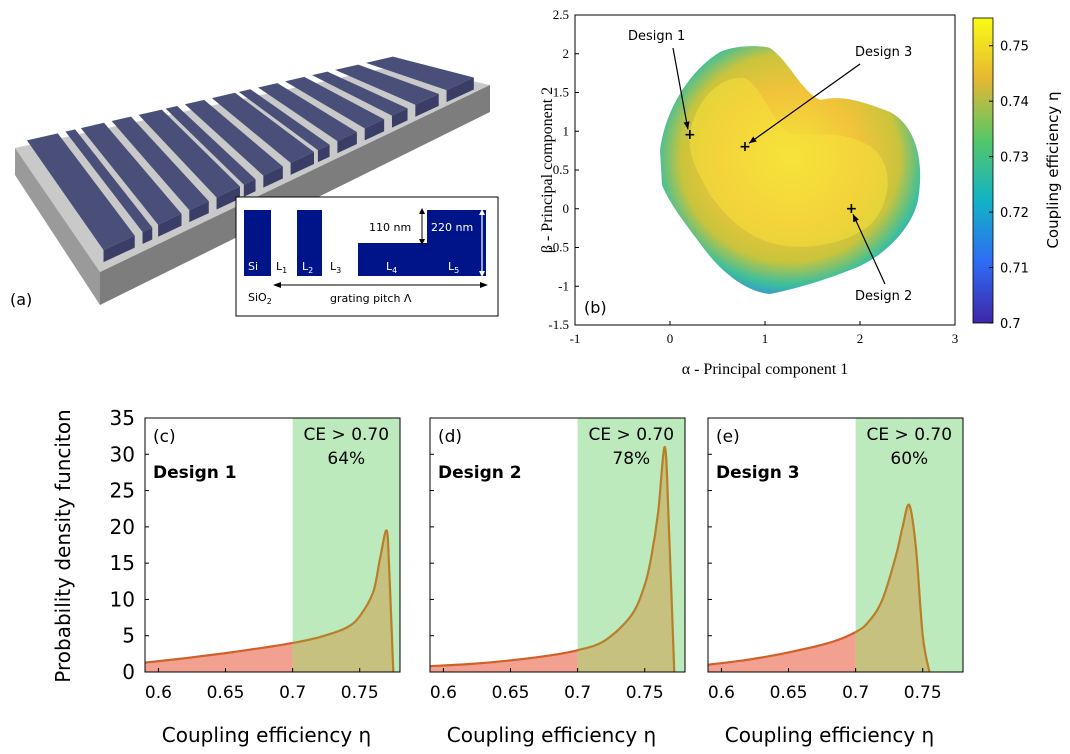 Image resolution: width=1070 pixels, height=754 pixels. Describe the element at coordinates (856, 218) in the screenshot. I see `annotation-arrowhead` at that location.